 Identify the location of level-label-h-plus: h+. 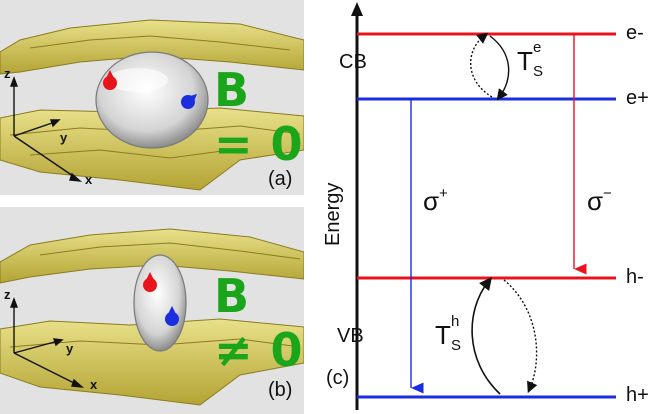
(637, 395).